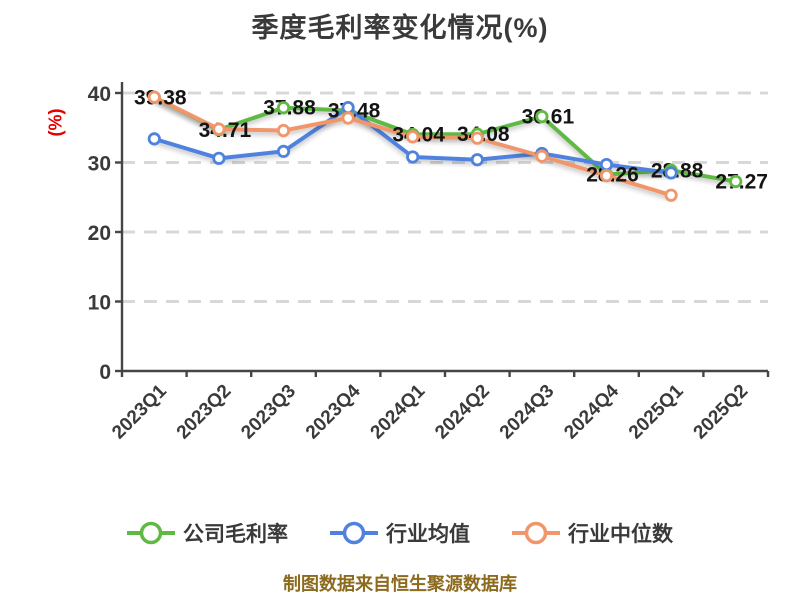 The height and width of the screenshot is (600, 800). I want to click on x-tick-label: 2023Q2, so click(204, 412).